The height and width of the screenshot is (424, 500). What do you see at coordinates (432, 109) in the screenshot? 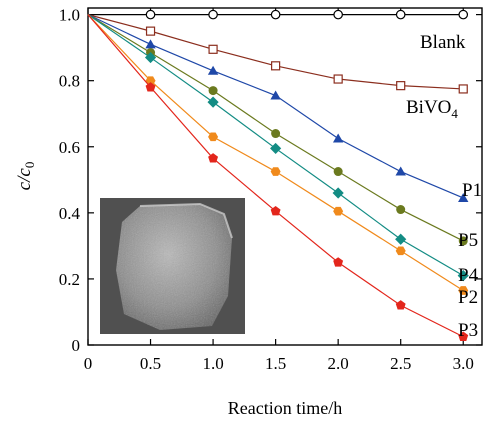
I see `series-label-bivo4: BiVO4` at bounding box center [432, 109].